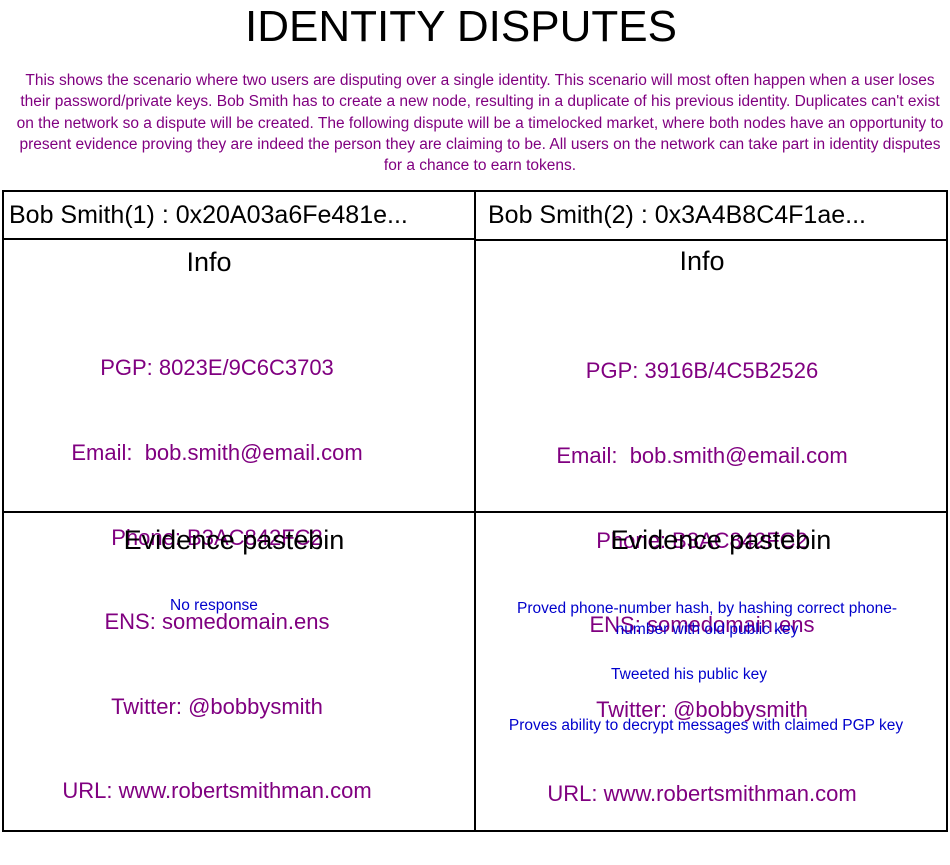 The width and height of the screenshot is (950, 865). Describe the element at coordinates (217, 706) in the screenshot. I see `node-1-twitter: Twitter: @bobbysmith` at that location.